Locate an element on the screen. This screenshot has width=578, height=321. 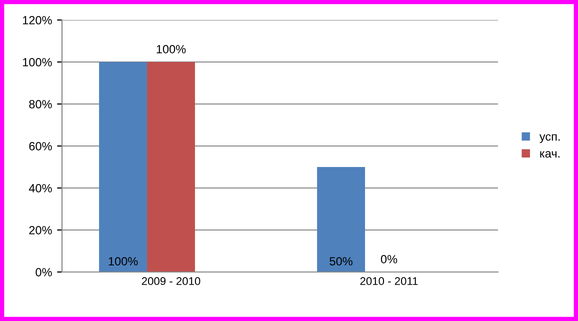
y-tick-label: 60% is located at coordinates (40, 146).